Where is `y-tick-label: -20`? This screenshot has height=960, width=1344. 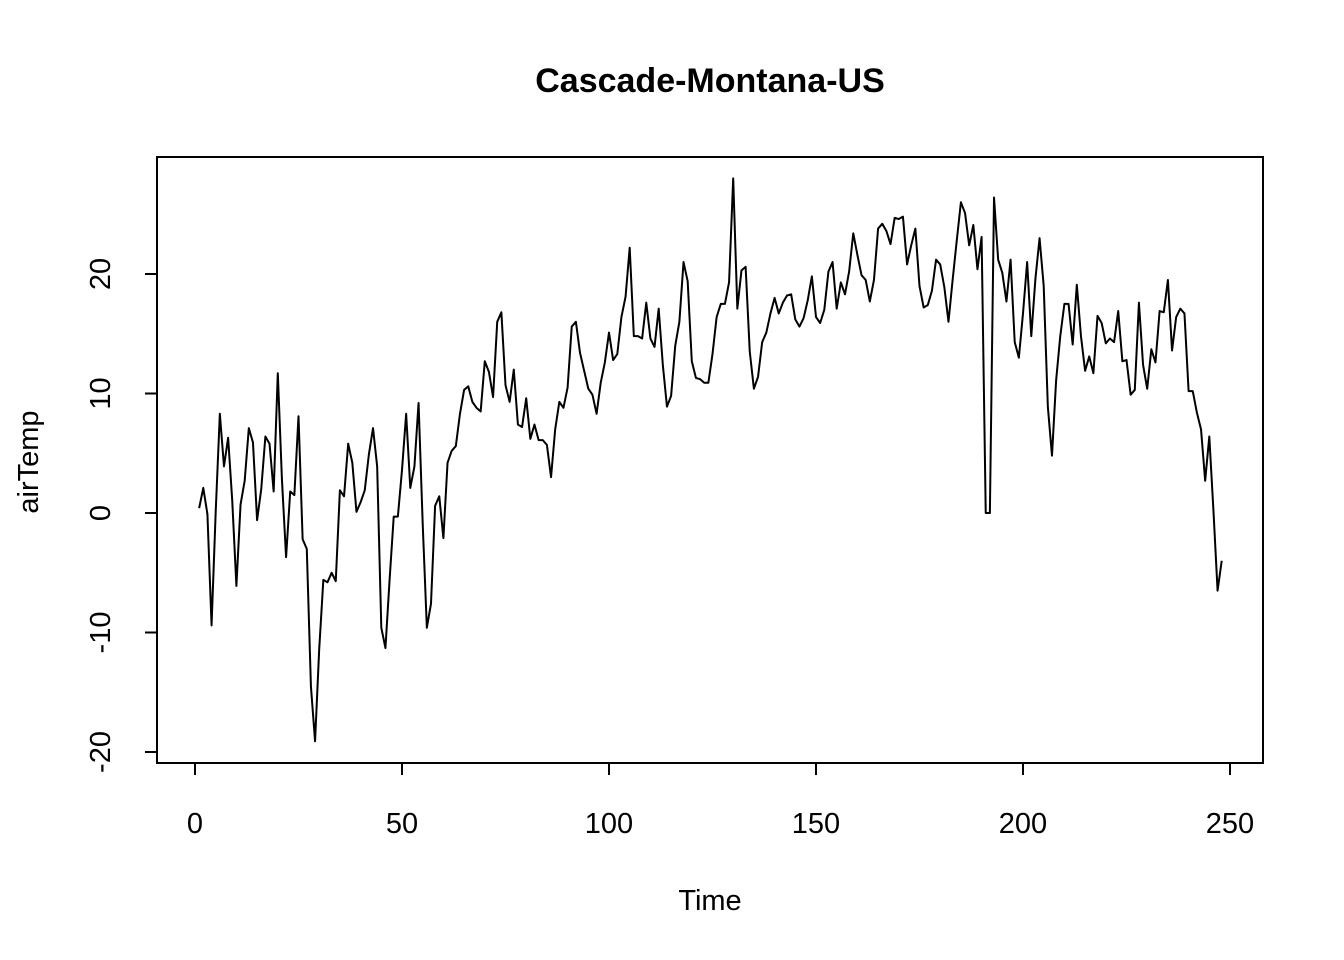 y-tick-label: -20 is located at coordinates (101, 752).